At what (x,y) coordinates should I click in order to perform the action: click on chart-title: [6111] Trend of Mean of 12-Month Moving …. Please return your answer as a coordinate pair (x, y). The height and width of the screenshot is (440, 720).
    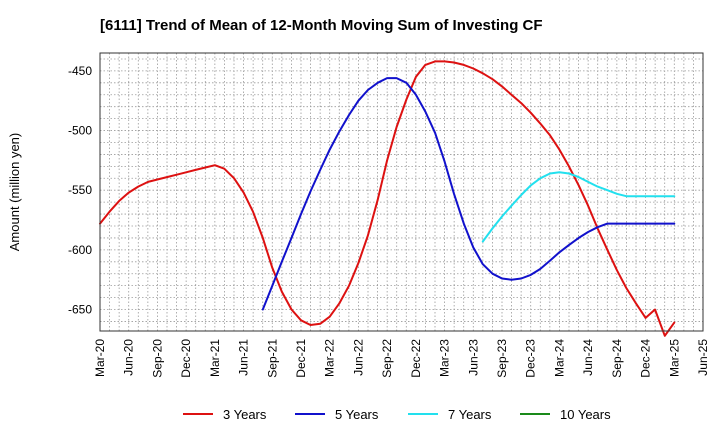
    Looking at the image, I should click on (321, 25).